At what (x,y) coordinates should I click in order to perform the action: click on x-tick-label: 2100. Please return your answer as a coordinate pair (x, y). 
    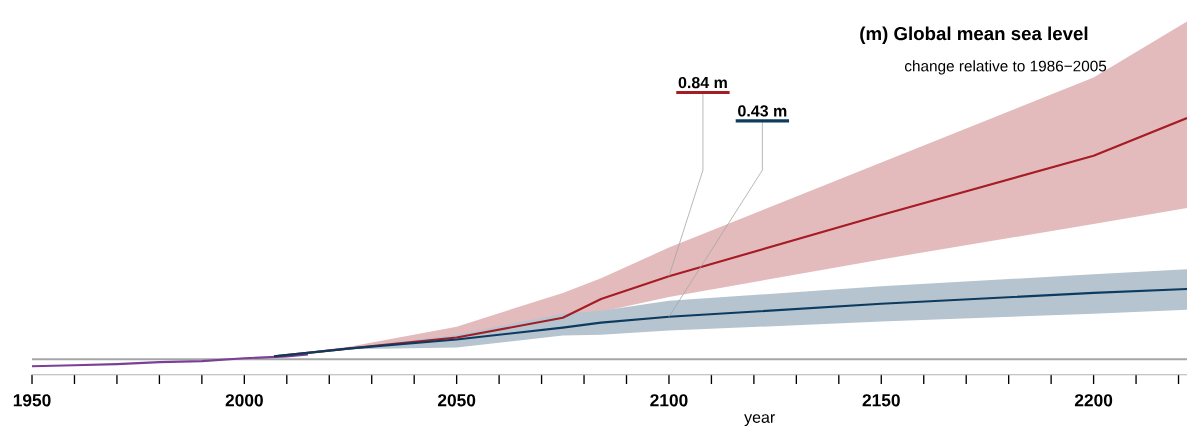
    Looking at the image, I should click on (669, 400).